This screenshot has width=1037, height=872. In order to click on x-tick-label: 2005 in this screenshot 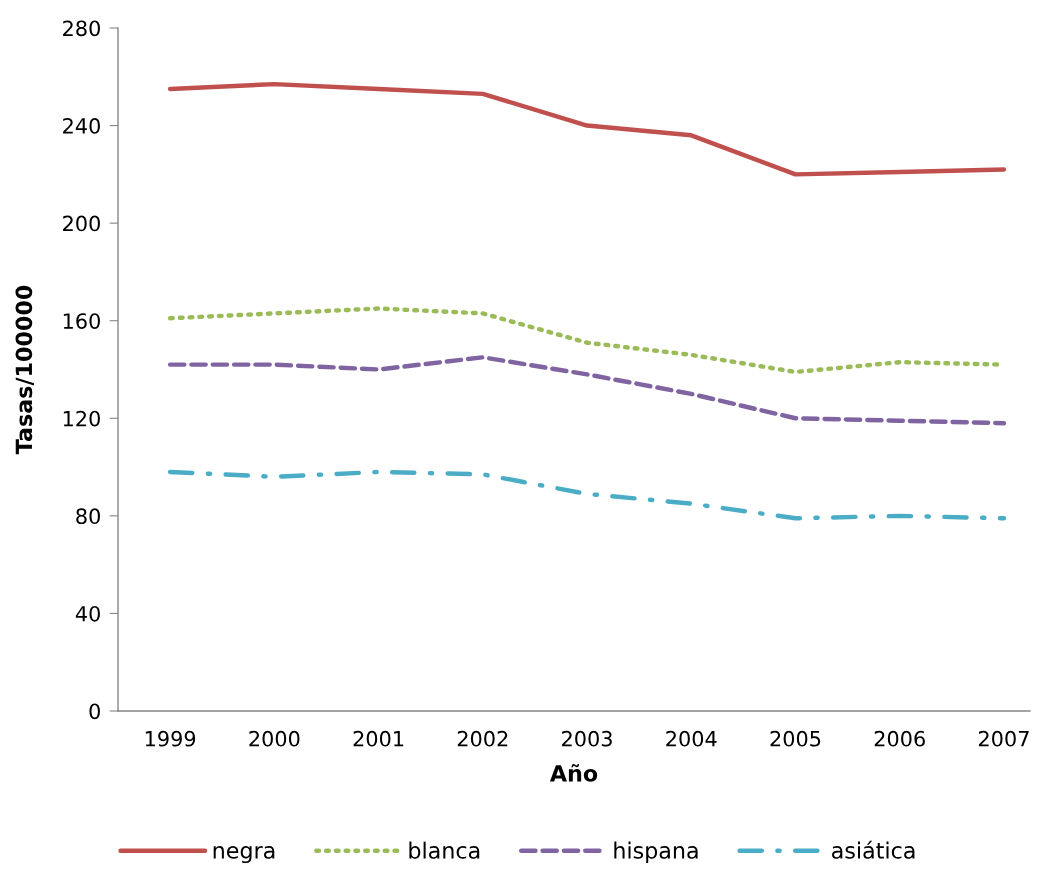, I will do `click(795, 738)`.